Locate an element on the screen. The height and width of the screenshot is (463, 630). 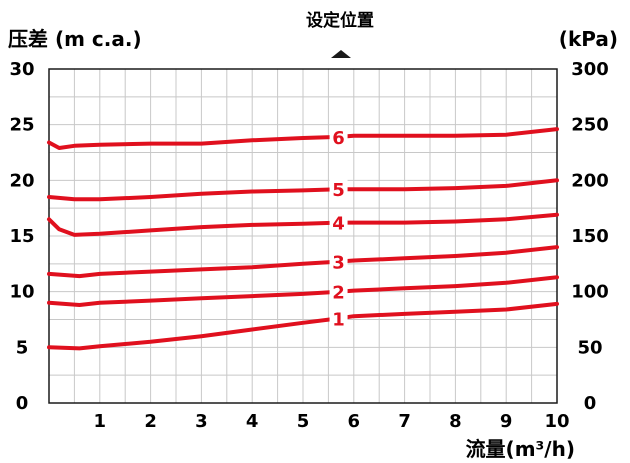
x-tick: 6 is located at coordinates (354, 421).